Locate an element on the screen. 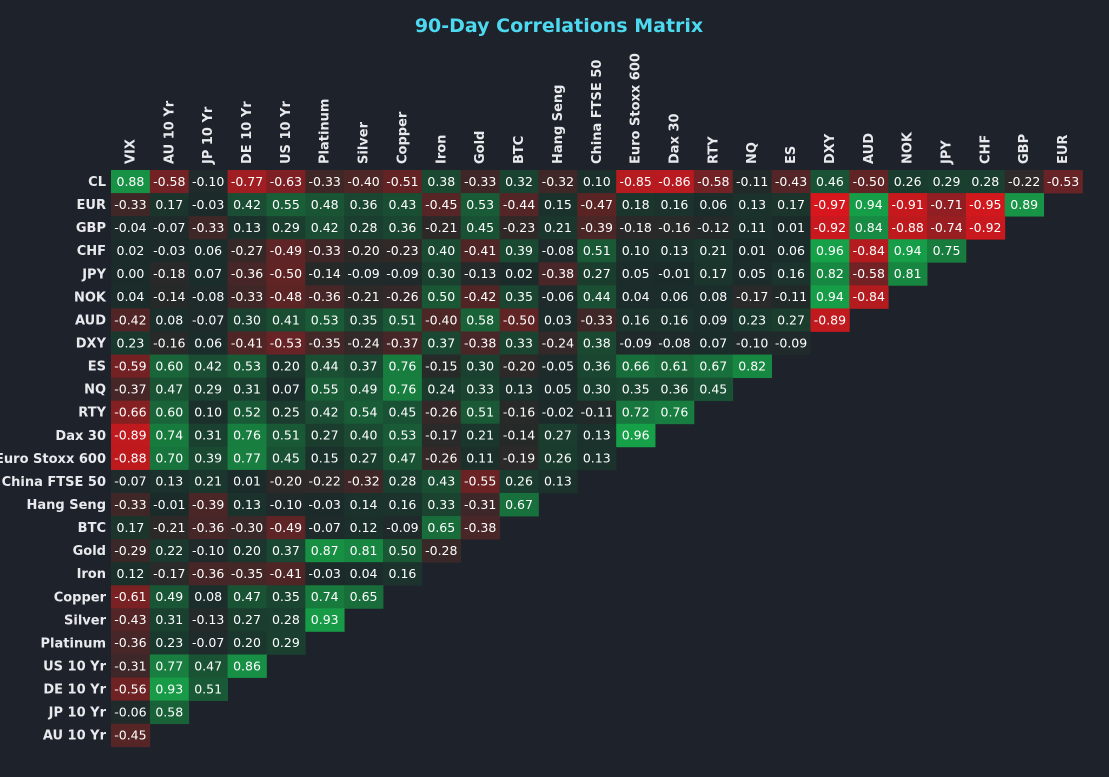 Image resolution: width=1109 pixels, height=777 pixels. column-label: Dax 30 is located at coordinates (674, 138).